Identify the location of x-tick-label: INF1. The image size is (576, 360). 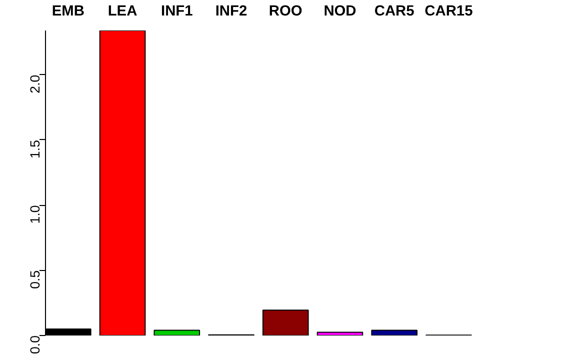
(177, 12).